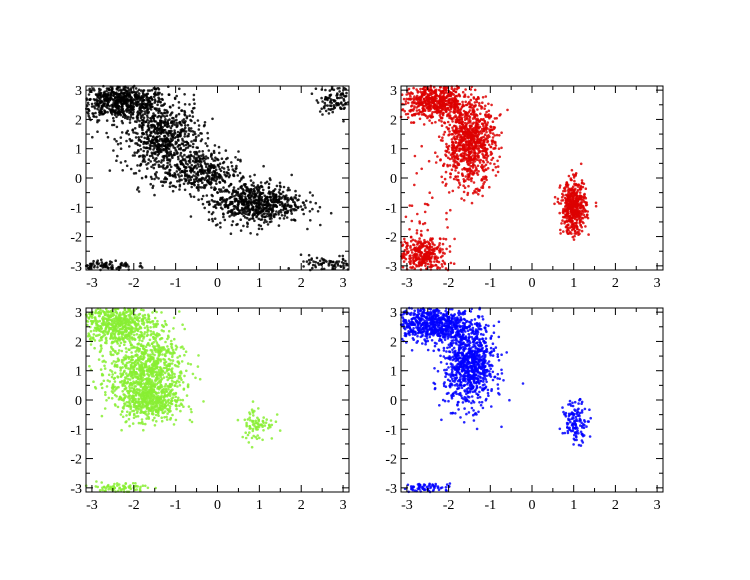  Describe the element at coordinates (92, 283) in the screenshot. I see `x-tick-label: -3` at that location.